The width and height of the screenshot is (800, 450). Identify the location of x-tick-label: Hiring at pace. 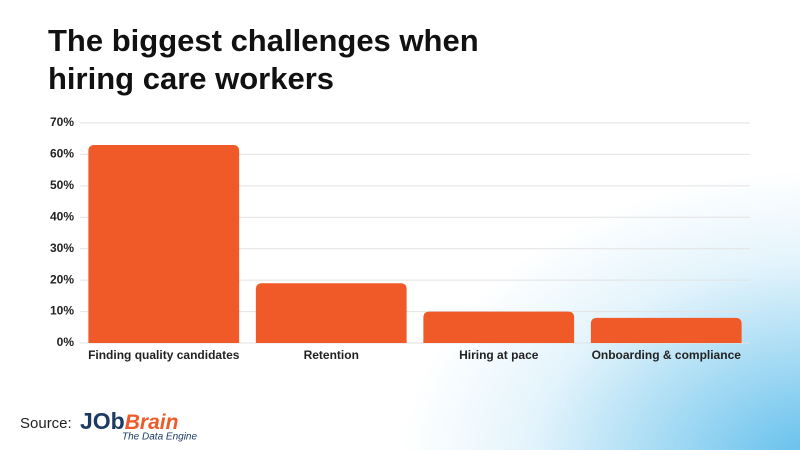
(499, 355).